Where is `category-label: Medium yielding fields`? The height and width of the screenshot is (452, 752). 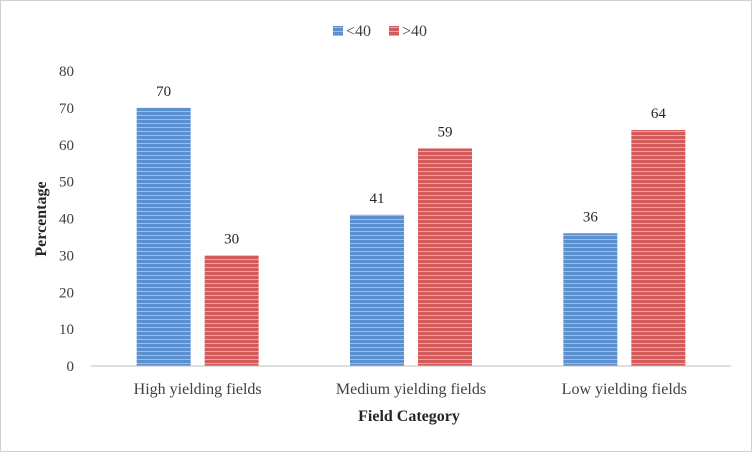
category-label: Medium yielding fields is located at coordinates (411, 389).